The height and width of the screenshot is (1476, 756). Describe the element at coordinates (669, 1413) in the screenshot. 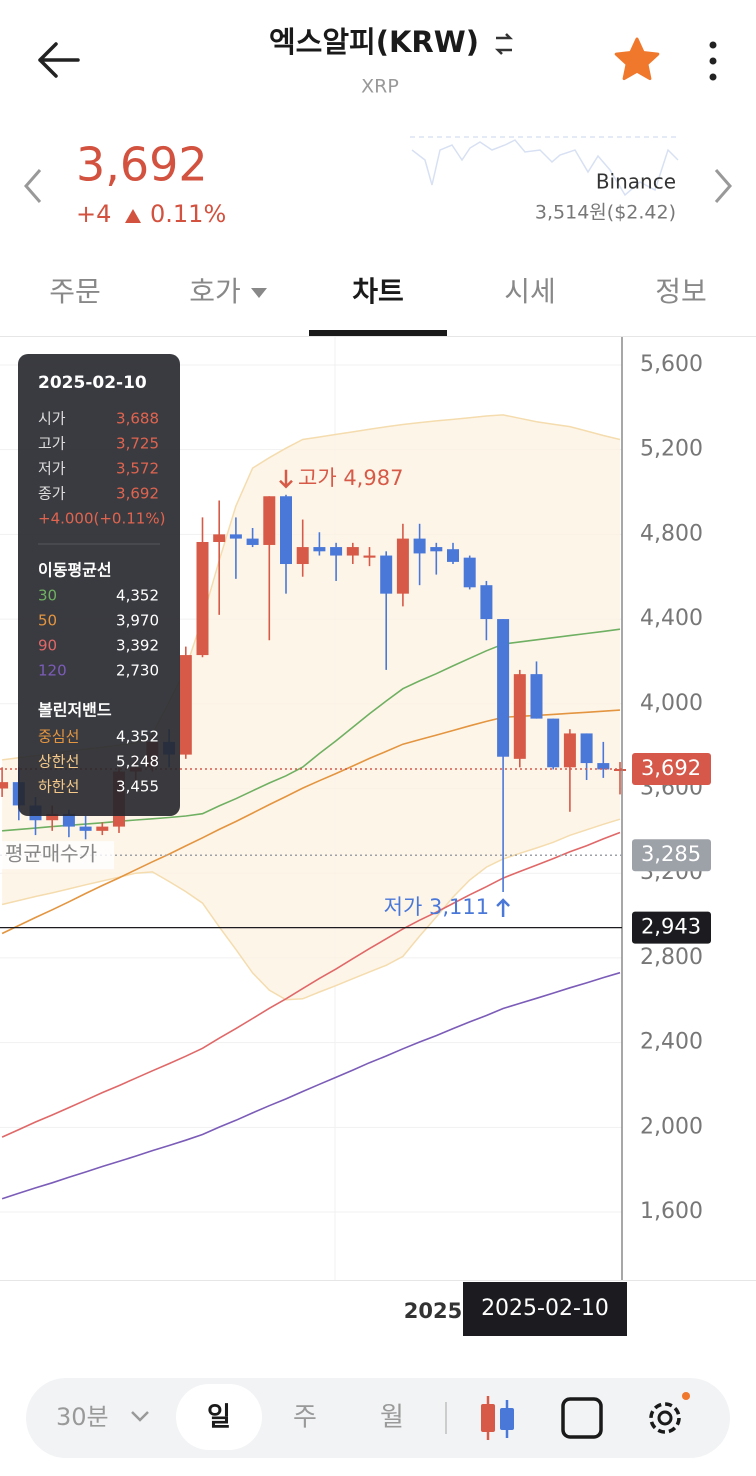

I see `settings-button` at that location.